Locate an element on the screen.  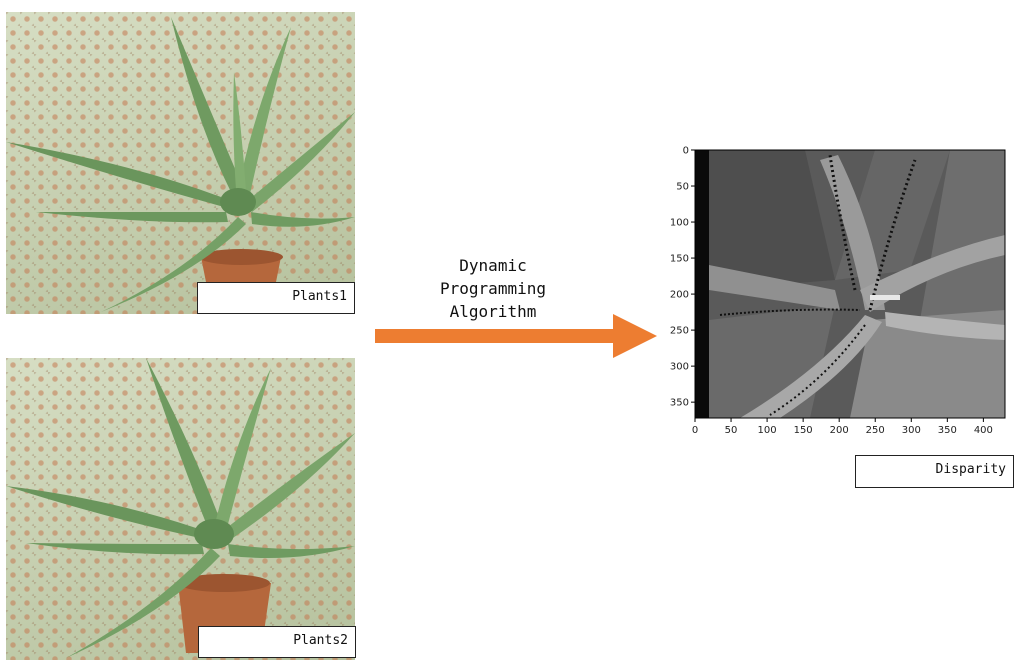
x-tick-label: 50 is located at coordinates (731, 430).